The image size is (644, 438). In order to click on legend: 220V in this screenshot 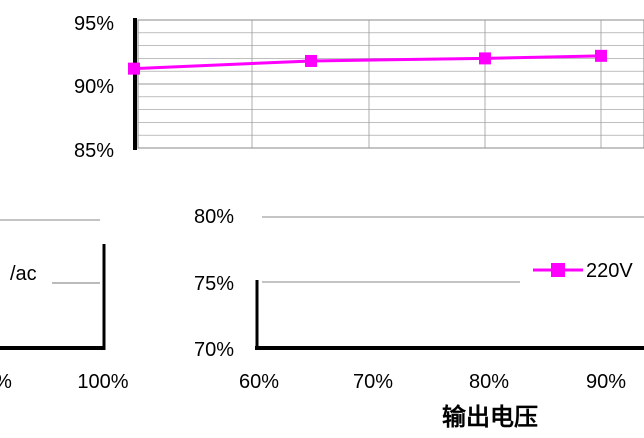, I will do `click(583, 271)`.